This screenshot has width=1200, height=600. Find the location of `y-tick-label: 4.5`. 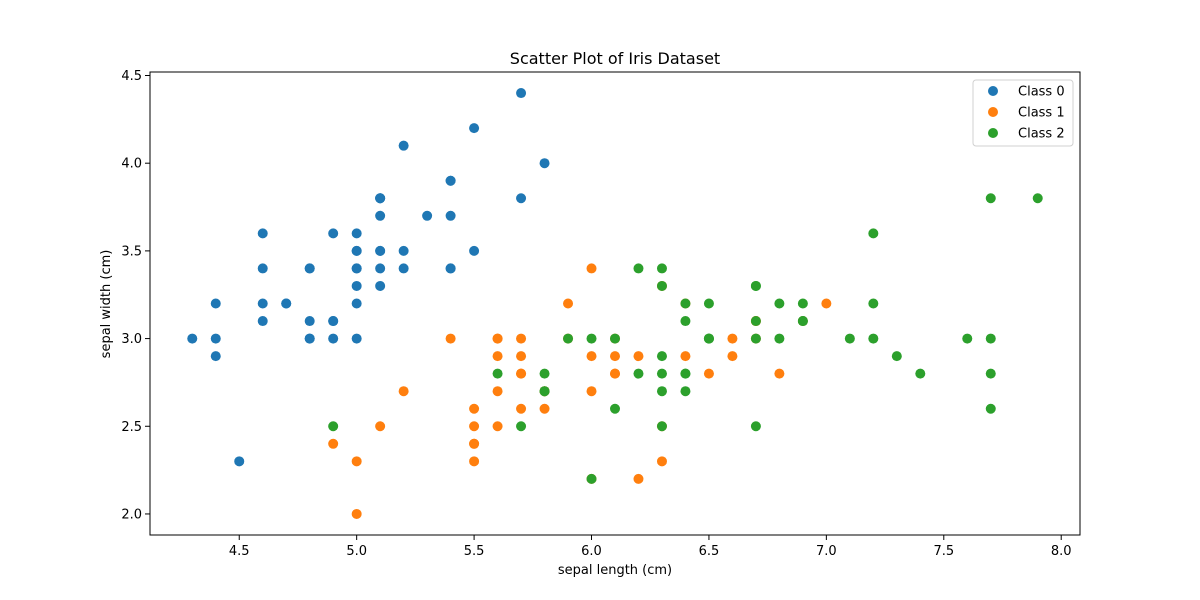

y-tick-label: 4.5 is located at coordinates (131, 76).